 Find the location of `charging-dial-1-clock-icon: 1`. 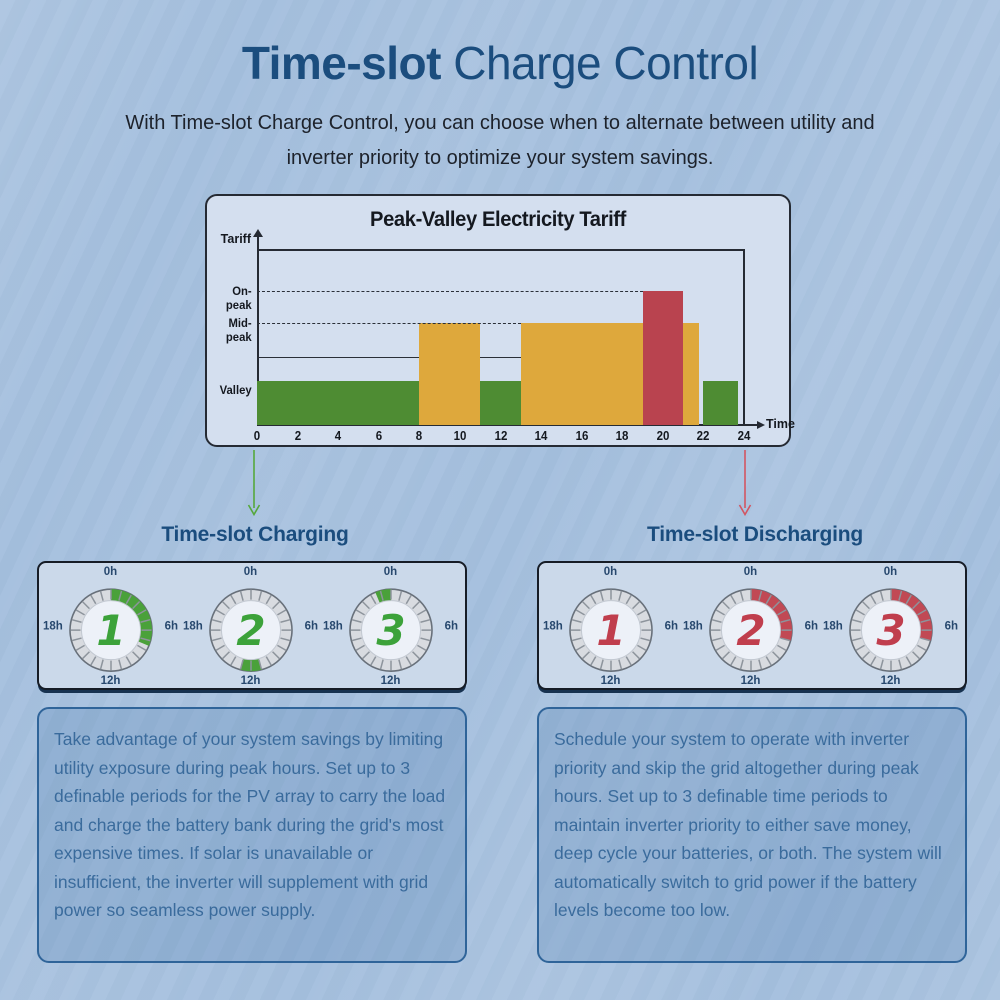

charging-dial-1-clock-icon: 1 is located at coordinates (110, 630).